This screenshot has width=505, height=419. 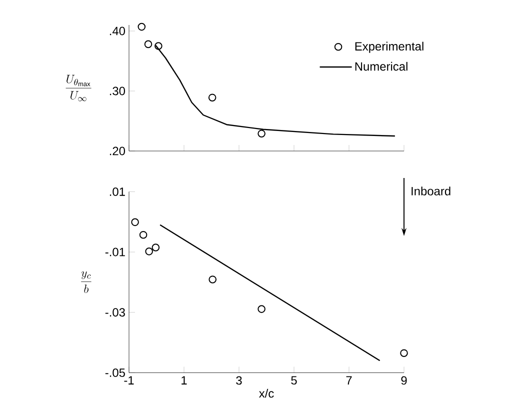 What do you see at coordinates (118, 31) in the screenshot?
I see `y-tick-label: .40` at bounding box center [118, 31].